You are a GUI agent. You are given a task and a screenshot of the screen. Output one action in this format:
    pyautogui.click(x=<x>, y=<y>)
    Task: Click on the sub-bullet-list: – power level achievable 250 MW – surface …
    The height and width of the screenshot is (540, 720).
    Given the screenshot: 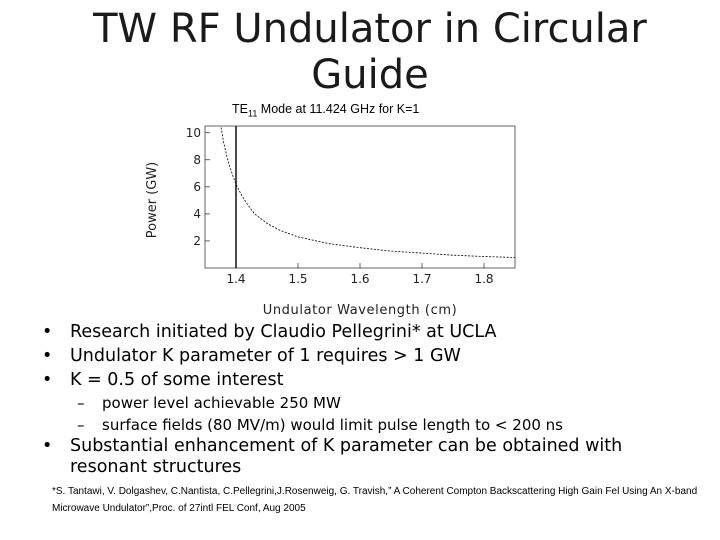 What is the action you would take?
    pyautogui.click(x=386, y=414)
    